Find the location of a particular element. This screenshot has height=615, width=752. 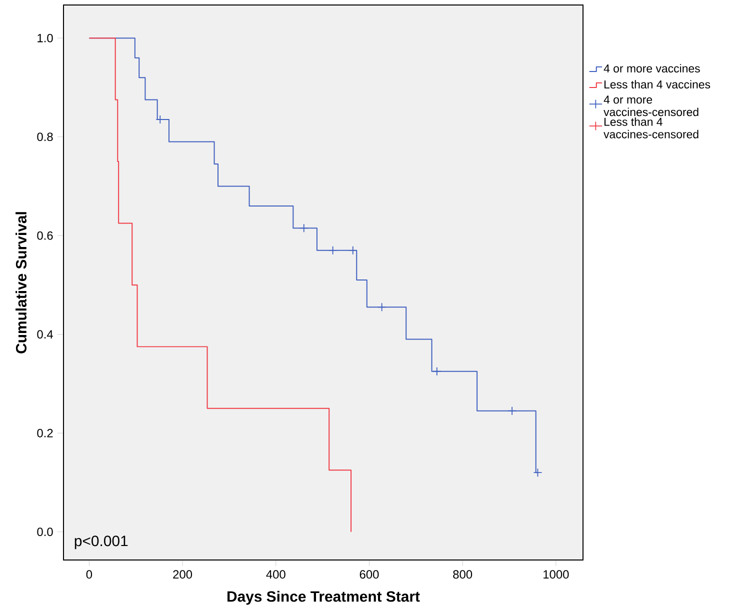

x-axis-title: Days Since Treatment Start is located at coordinates (323, 597).